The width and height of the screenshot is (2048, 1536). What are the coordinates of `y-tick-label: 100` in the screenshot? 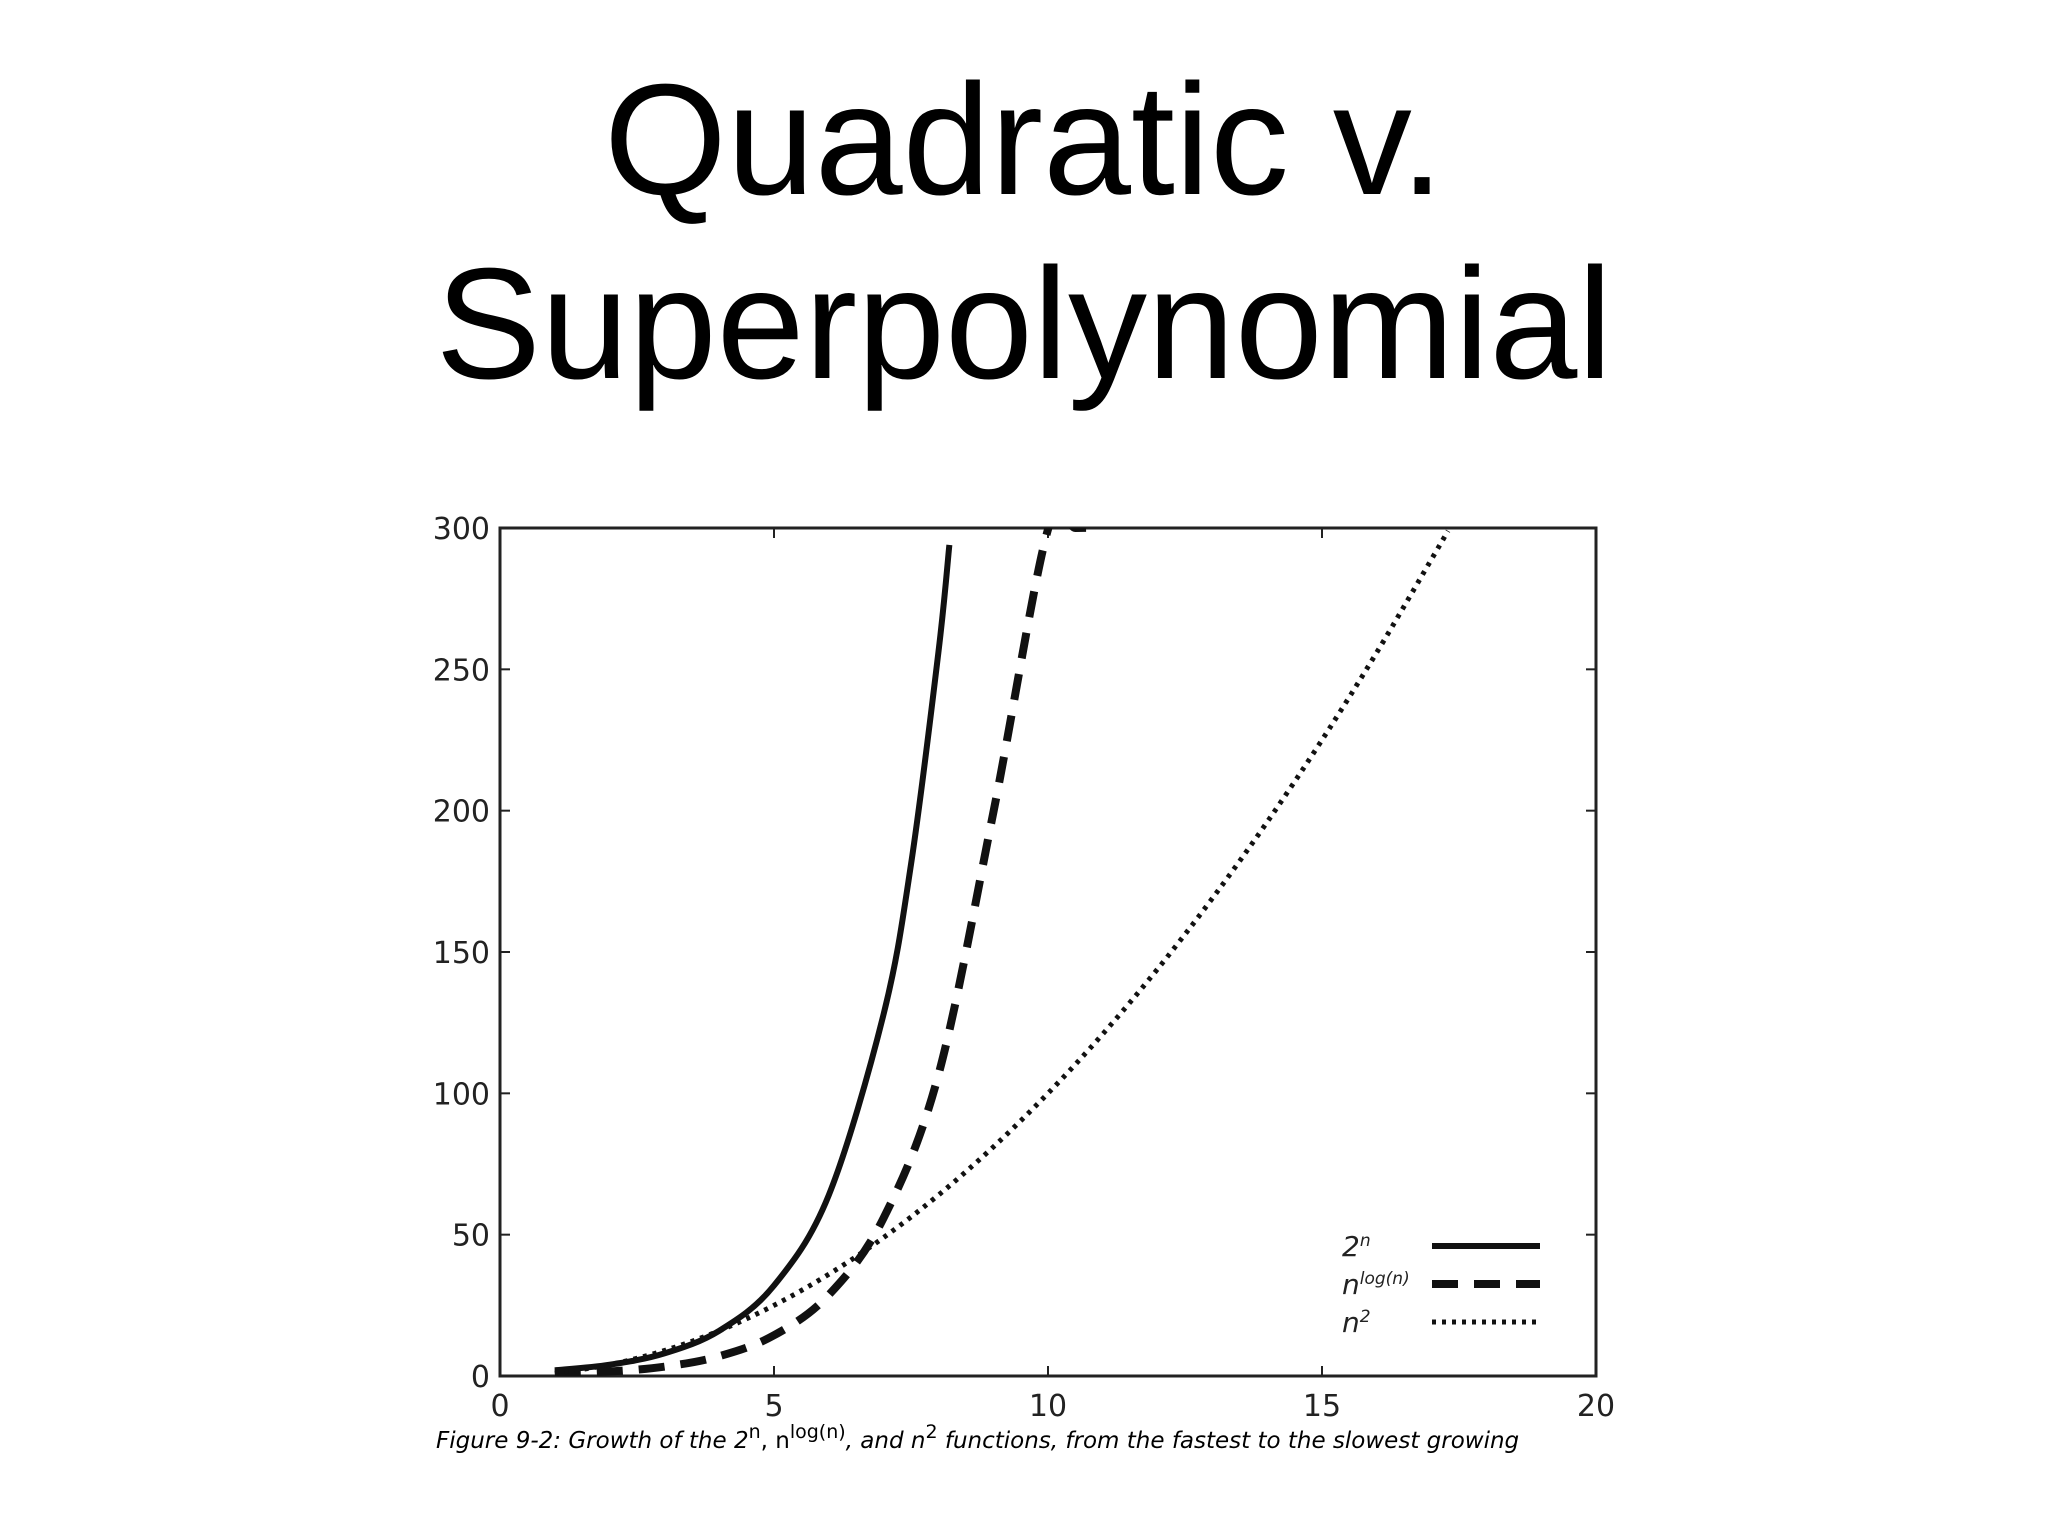 It's located at (461, 1094).